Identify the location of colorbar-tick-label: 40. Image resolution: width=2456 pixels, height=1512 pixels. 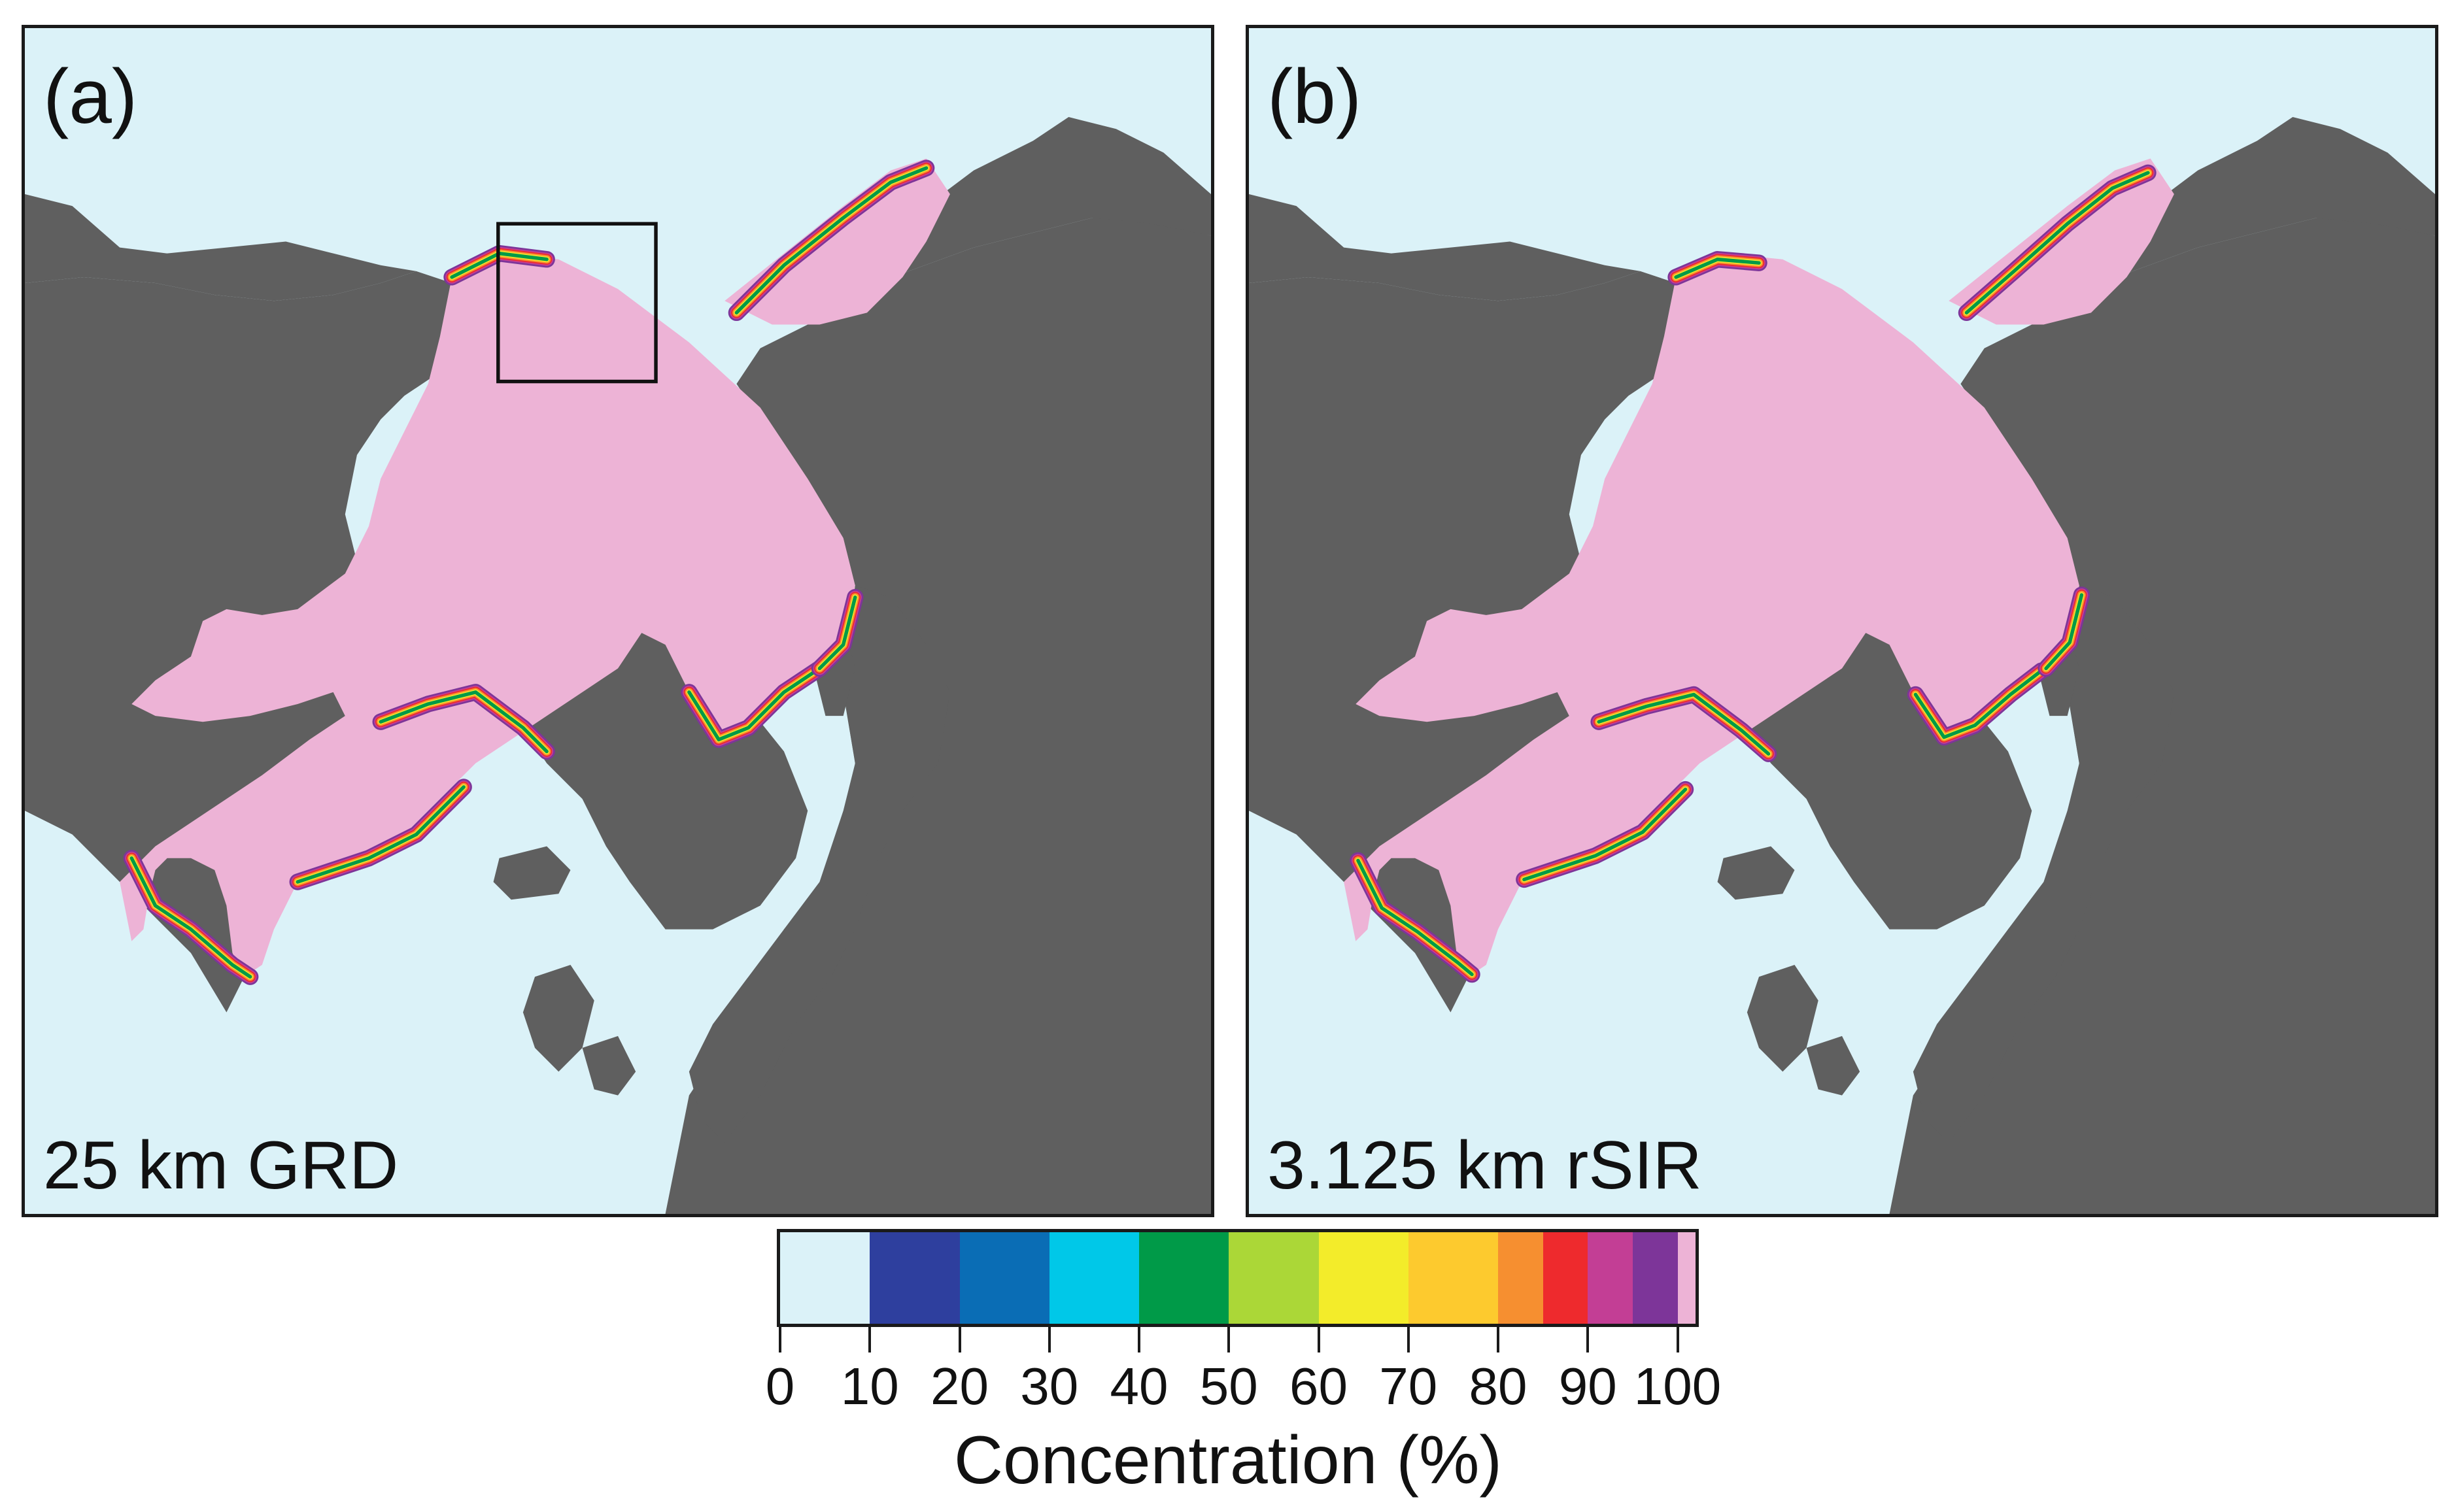
(1139, 1386).